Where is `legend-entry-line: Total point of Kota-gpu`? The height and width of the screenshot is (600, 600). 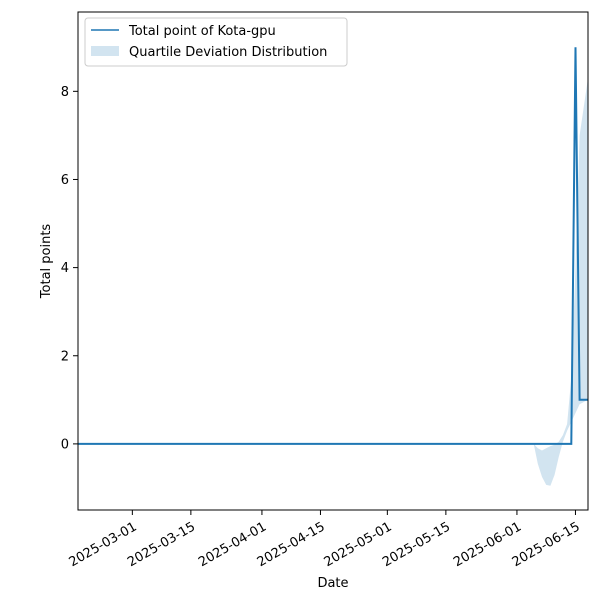 legend-entry-line: Total point of Kota-gpu is located at coordinates (202, 31).